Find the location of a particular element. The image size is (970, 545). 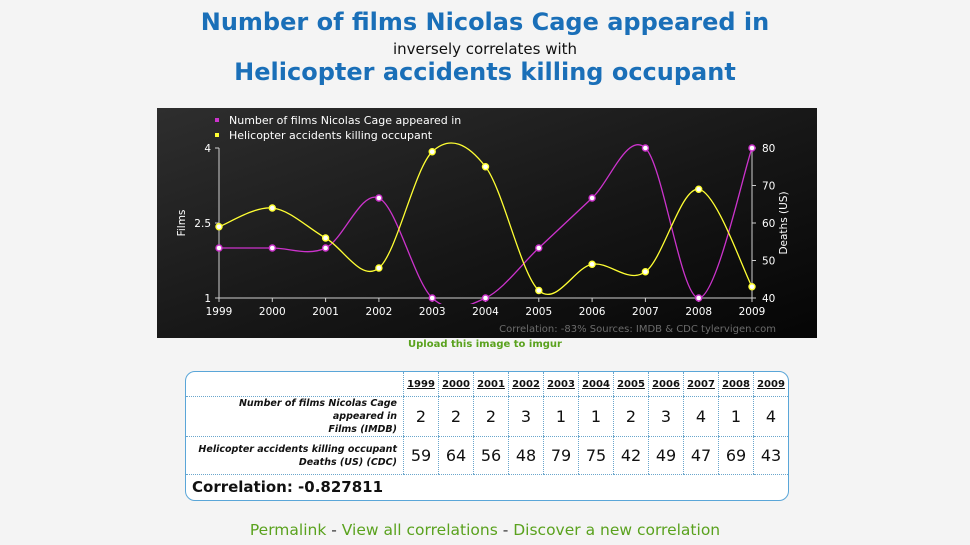

x-tick-label: 2009 is located at coordinates (752, 312).